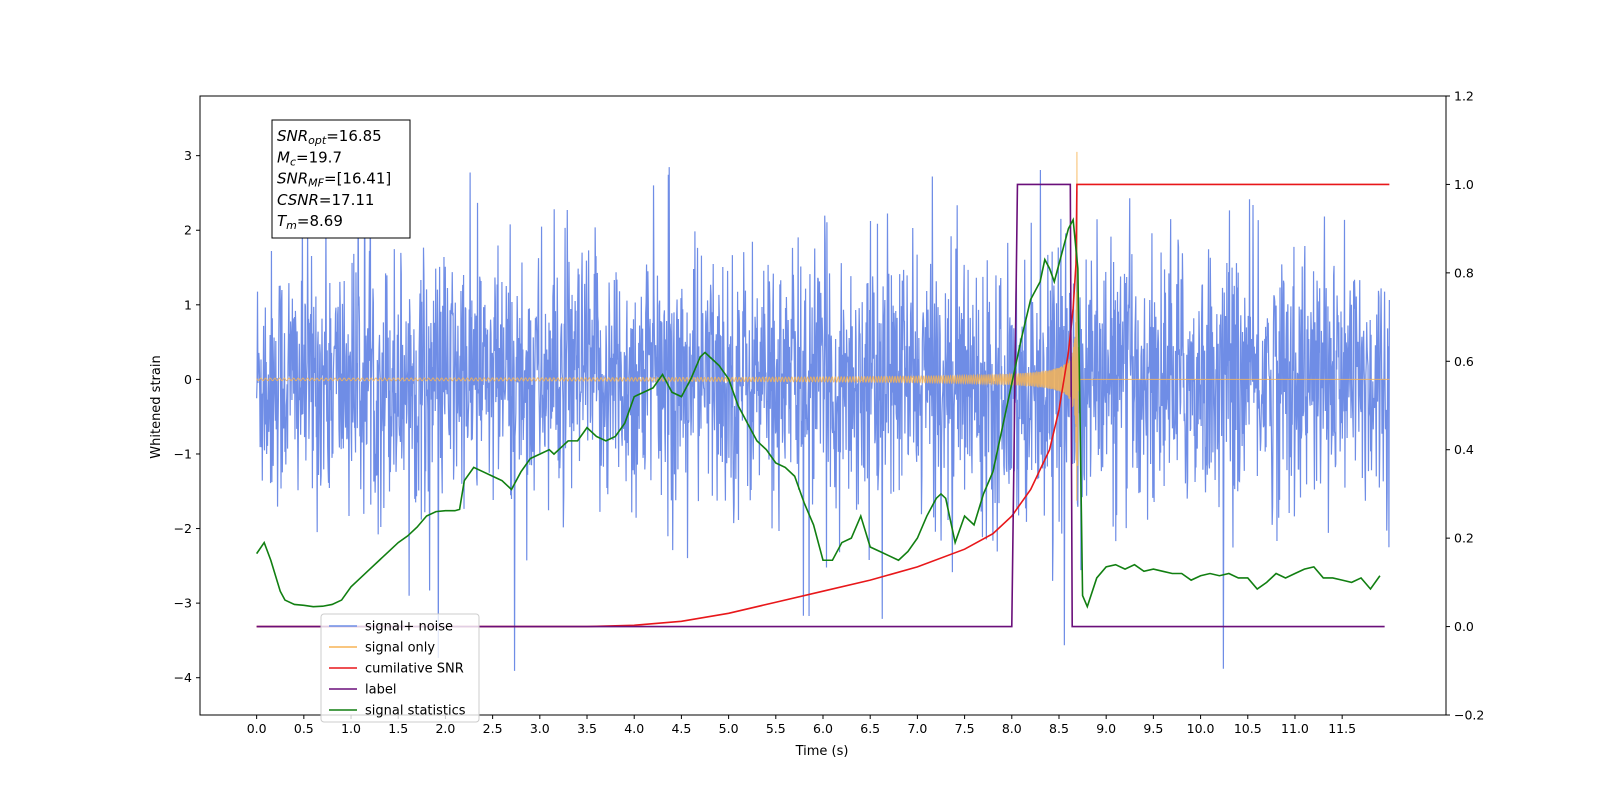 This screenshot has width=1600, height=800. I want to click on annotation-frame, so click(341, 179).